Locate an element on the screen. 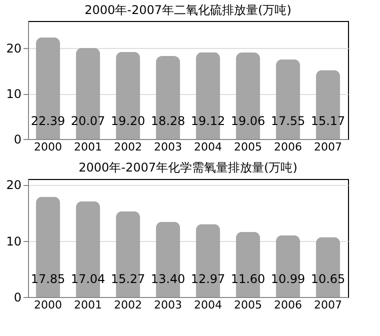 This screenshot has width=380, height=336. data-label: 20.07 is located at coordinates (88, 121).